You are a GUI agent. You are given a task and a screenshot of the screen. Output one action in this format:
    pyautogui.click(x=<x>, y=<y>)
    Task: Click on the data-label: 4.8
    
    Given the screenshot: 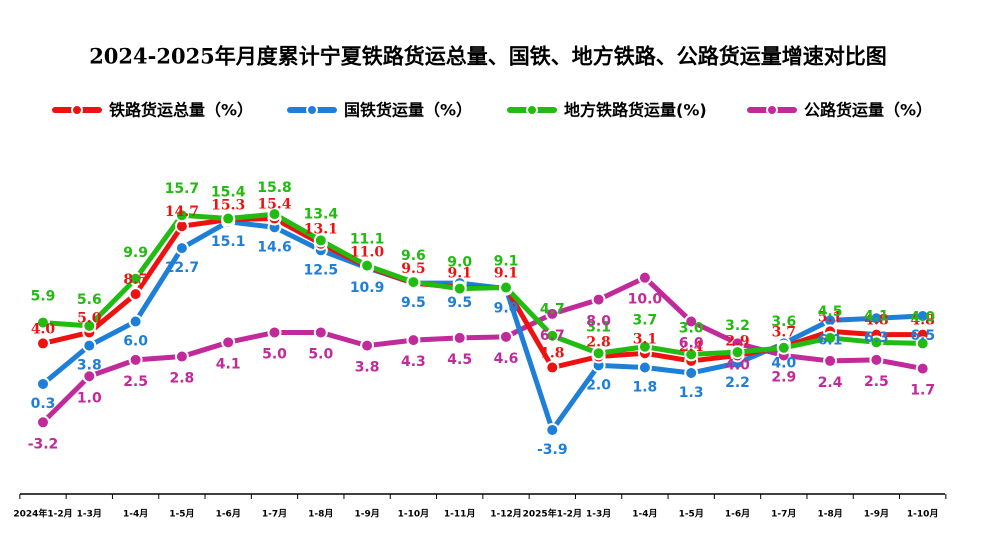 What is the action you would take?
    pyautogui.click(x=876, y=321)
    